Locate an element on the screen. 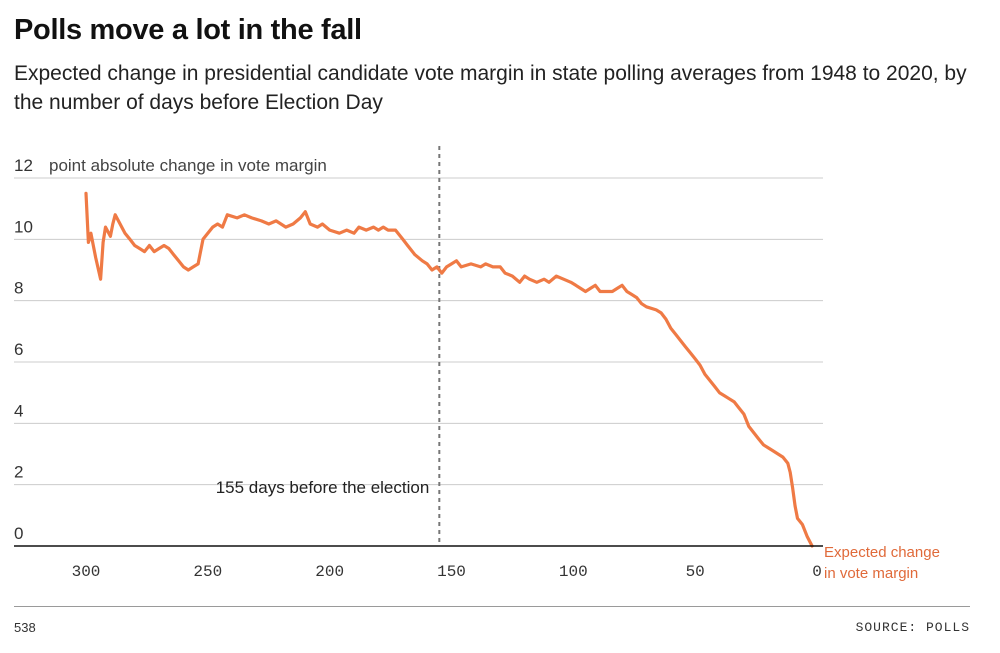  x-tick-label: 0 is located at coordinates (817, 572).